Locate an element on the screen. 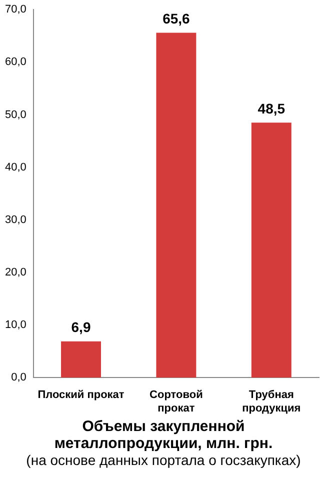 This screenshot has width=327, height=500. x-tick-label: Трубная продукция is located at coordinates (271, 401).